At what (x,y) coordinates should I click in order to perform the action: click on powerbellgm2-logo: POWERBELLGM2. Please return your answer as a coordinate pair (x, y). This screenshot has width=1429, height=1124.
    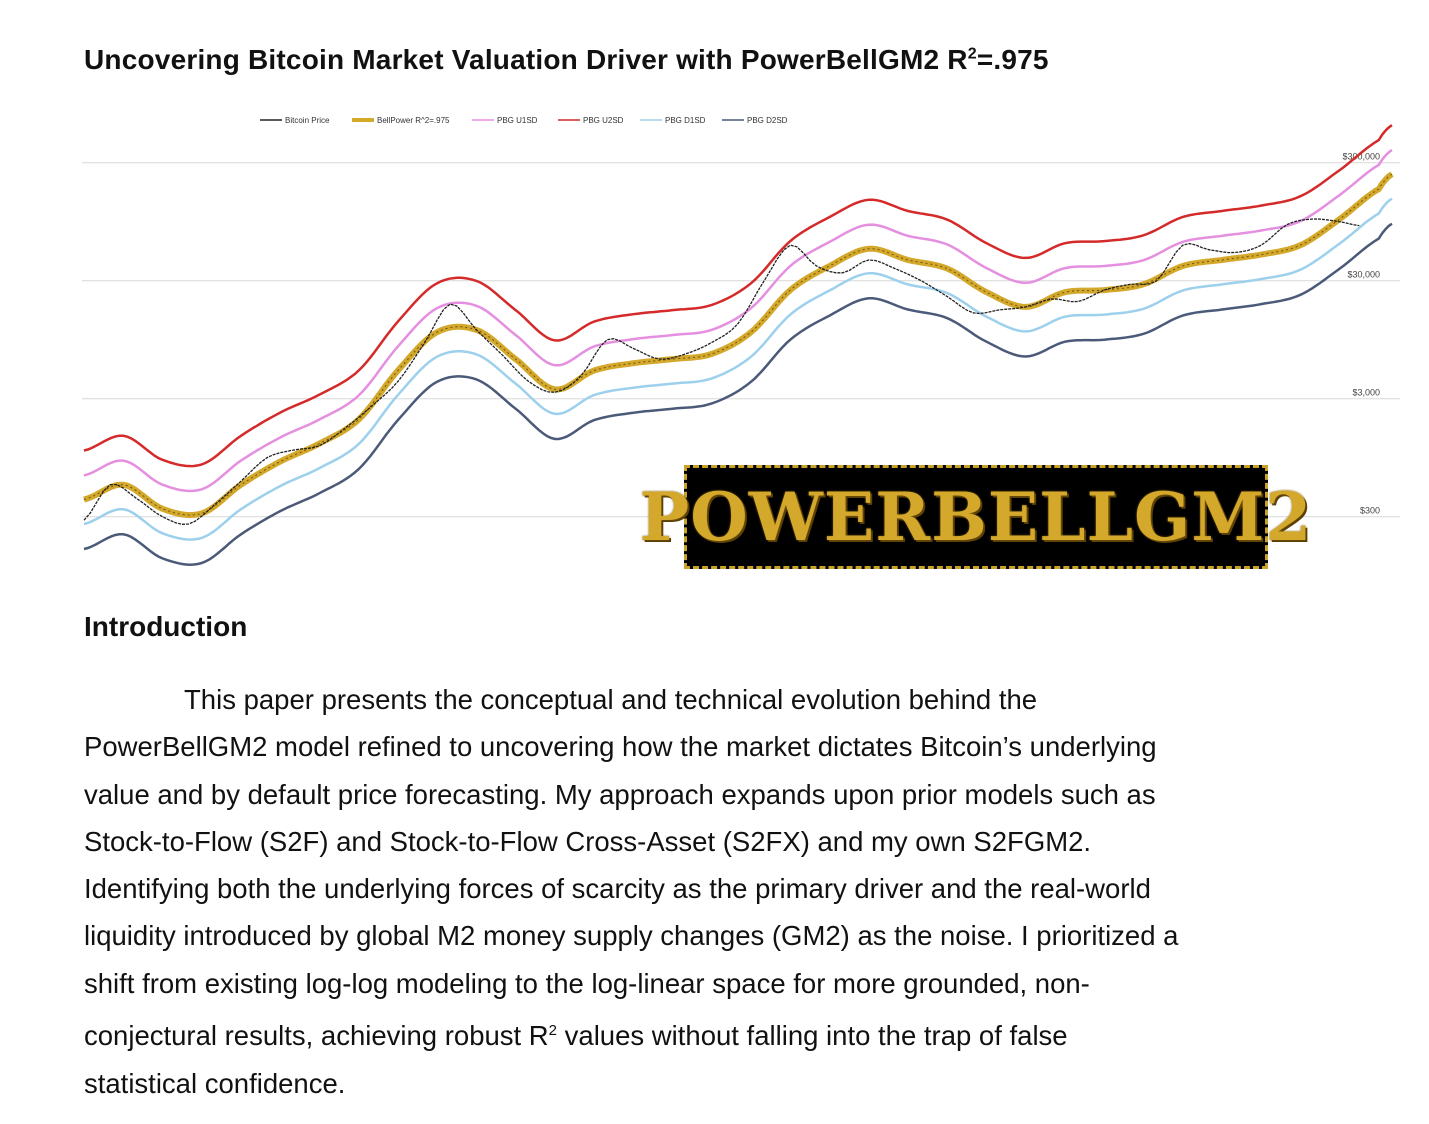
    Looking at the image, I should click on (975, 517).